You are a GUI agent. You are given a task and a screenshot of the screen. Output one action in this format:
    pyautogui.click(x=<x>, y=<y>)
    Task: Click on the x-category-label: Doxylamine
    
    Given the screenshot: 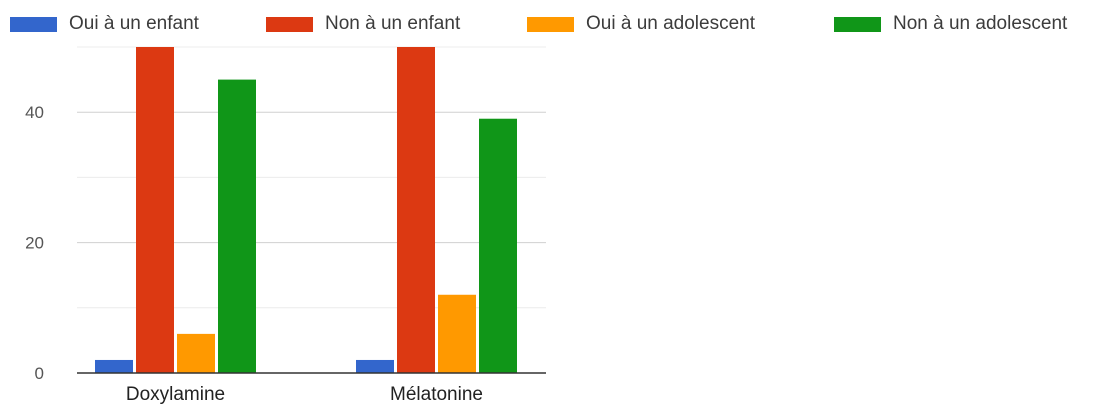 What is the action you would take?
    pyautogui.click(x=175, y=394)
    